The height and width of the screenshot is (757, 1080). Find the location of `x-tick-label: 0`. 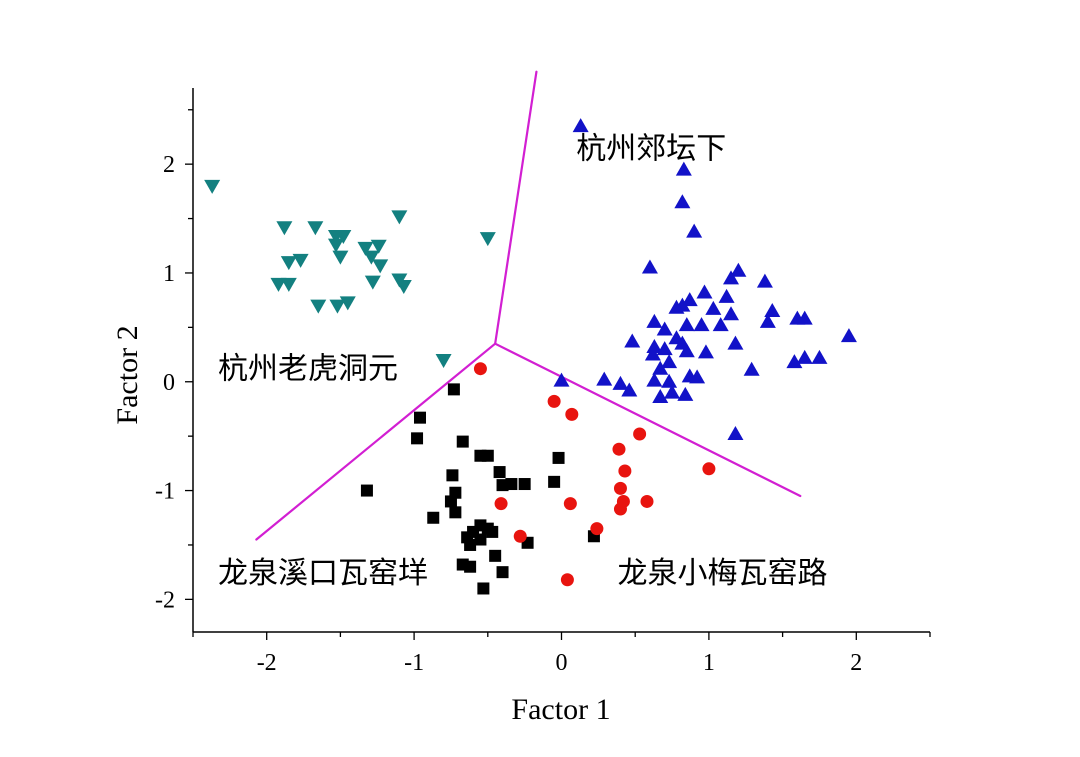

x-tick-label: 0 is located at coordinates (562, 663).